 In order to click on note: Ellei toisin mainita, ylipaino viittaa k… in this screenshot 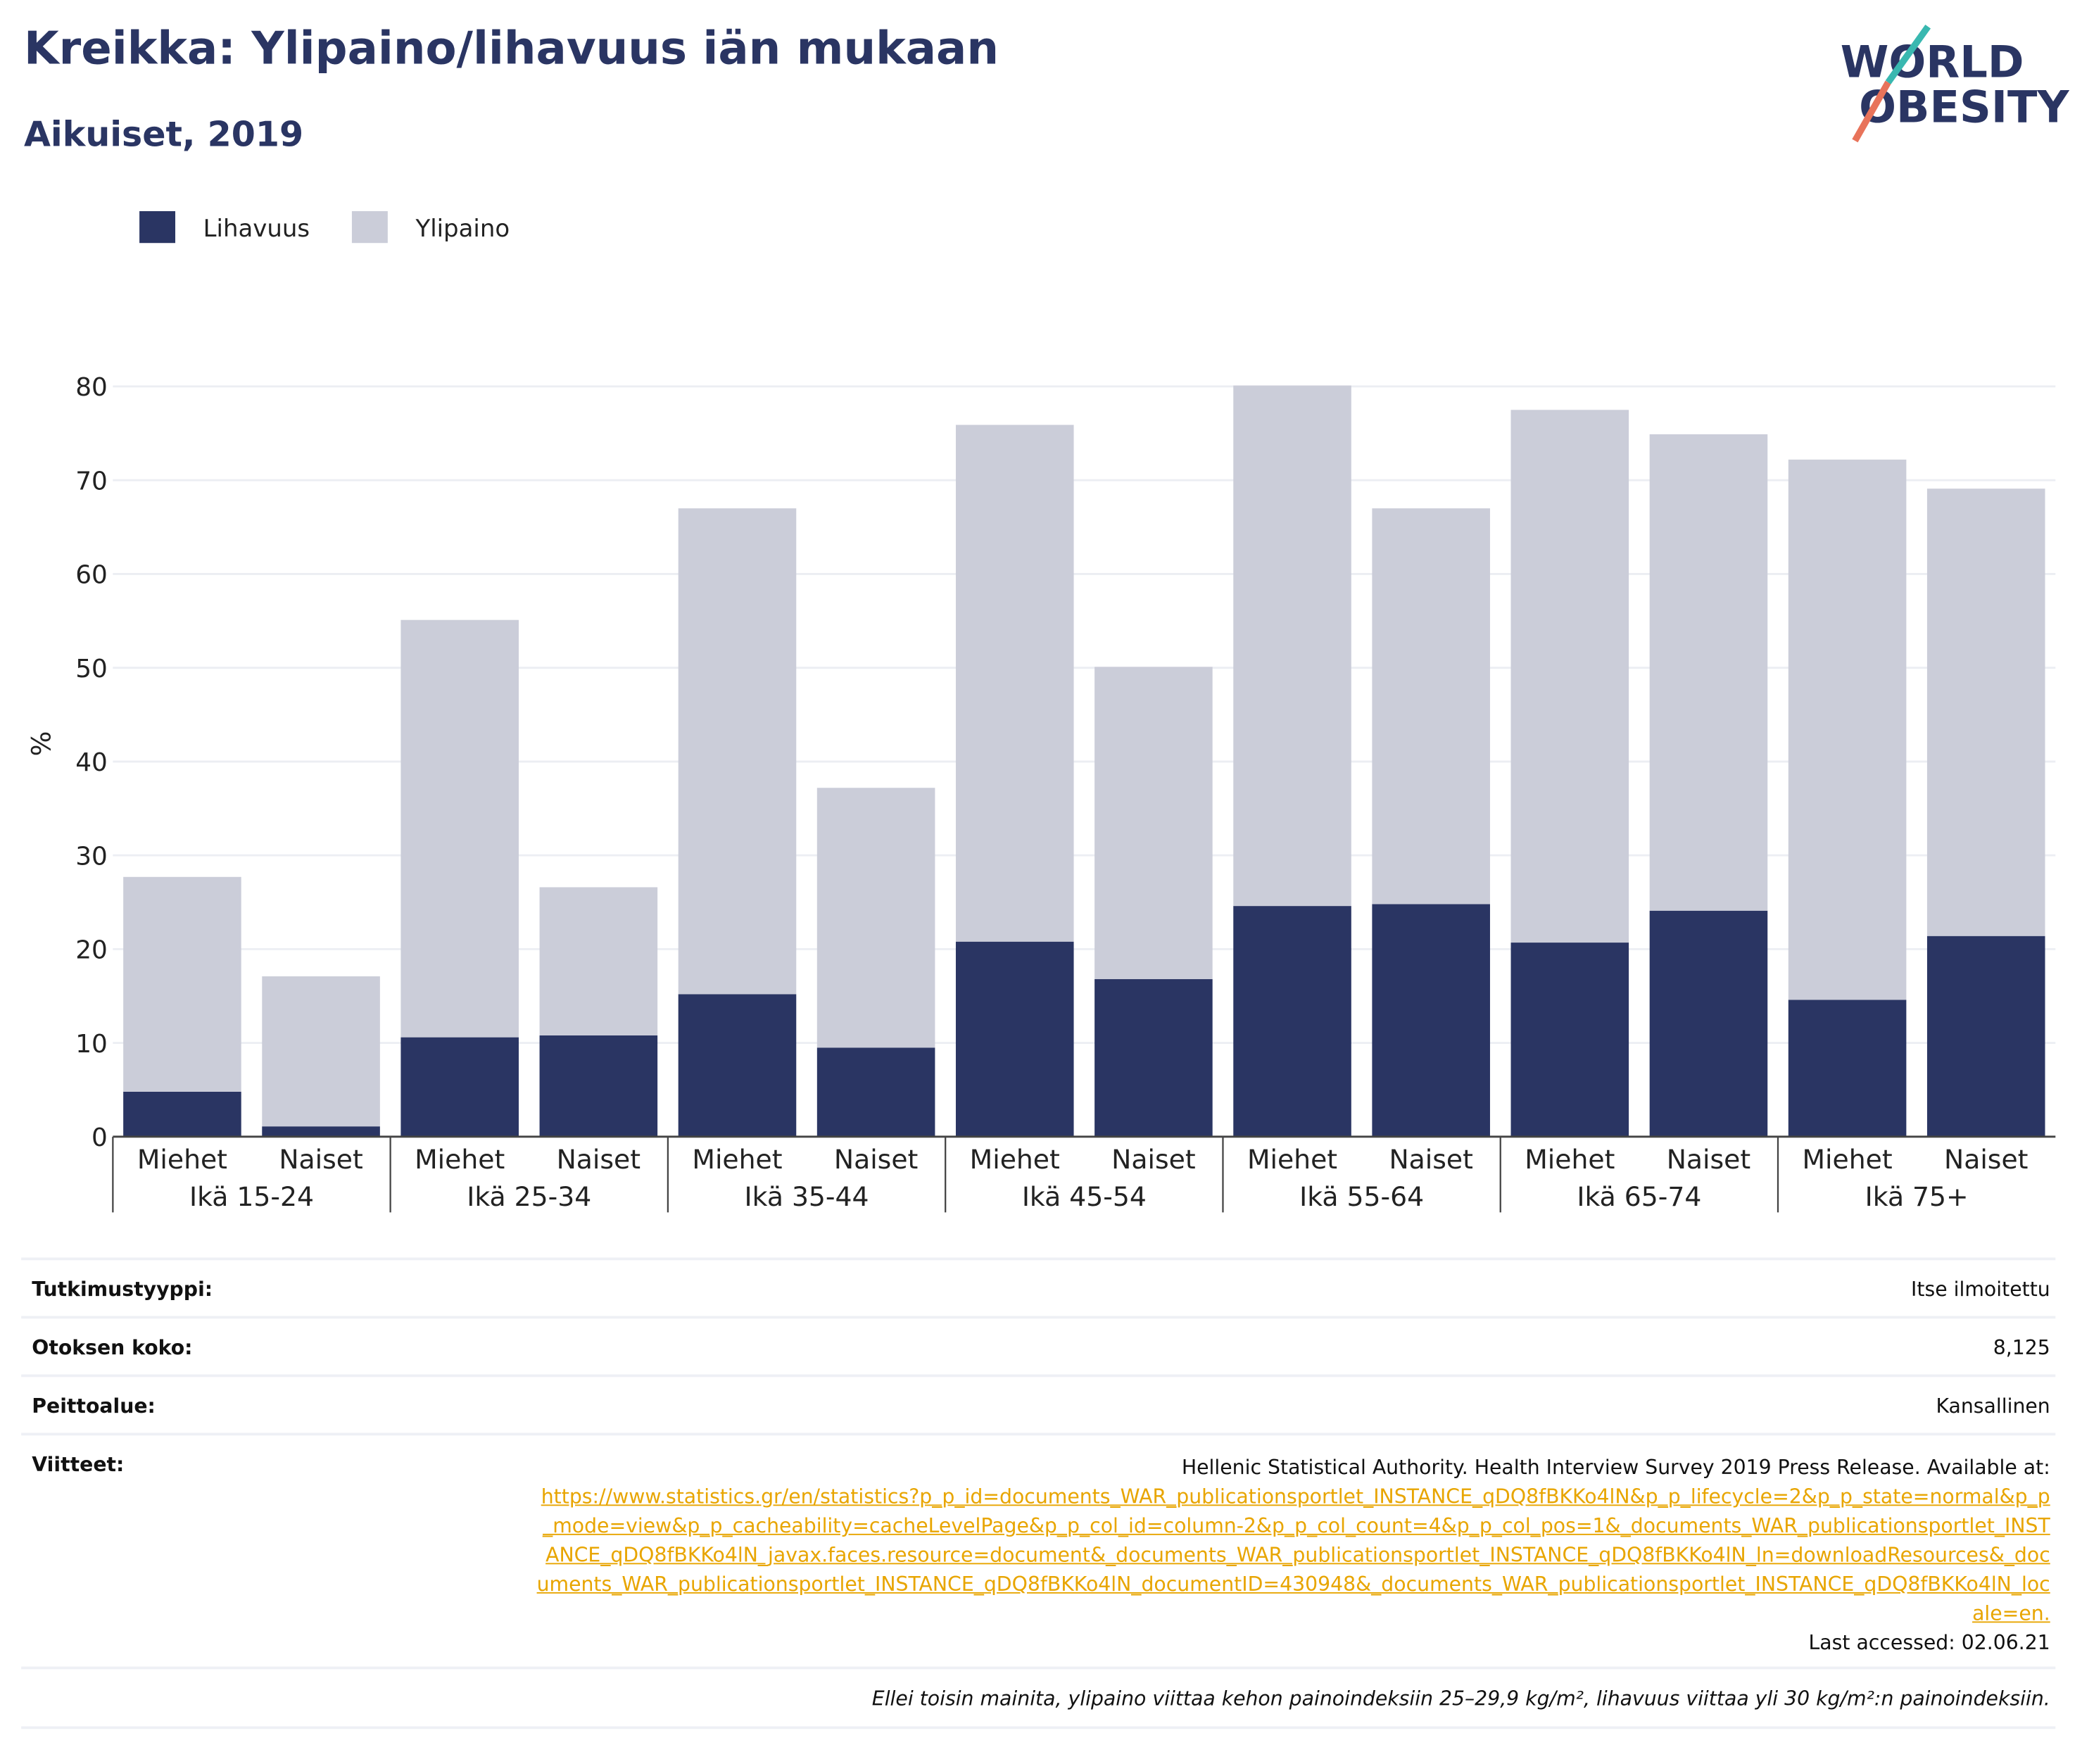, I will do `click(1460, 1699)`.